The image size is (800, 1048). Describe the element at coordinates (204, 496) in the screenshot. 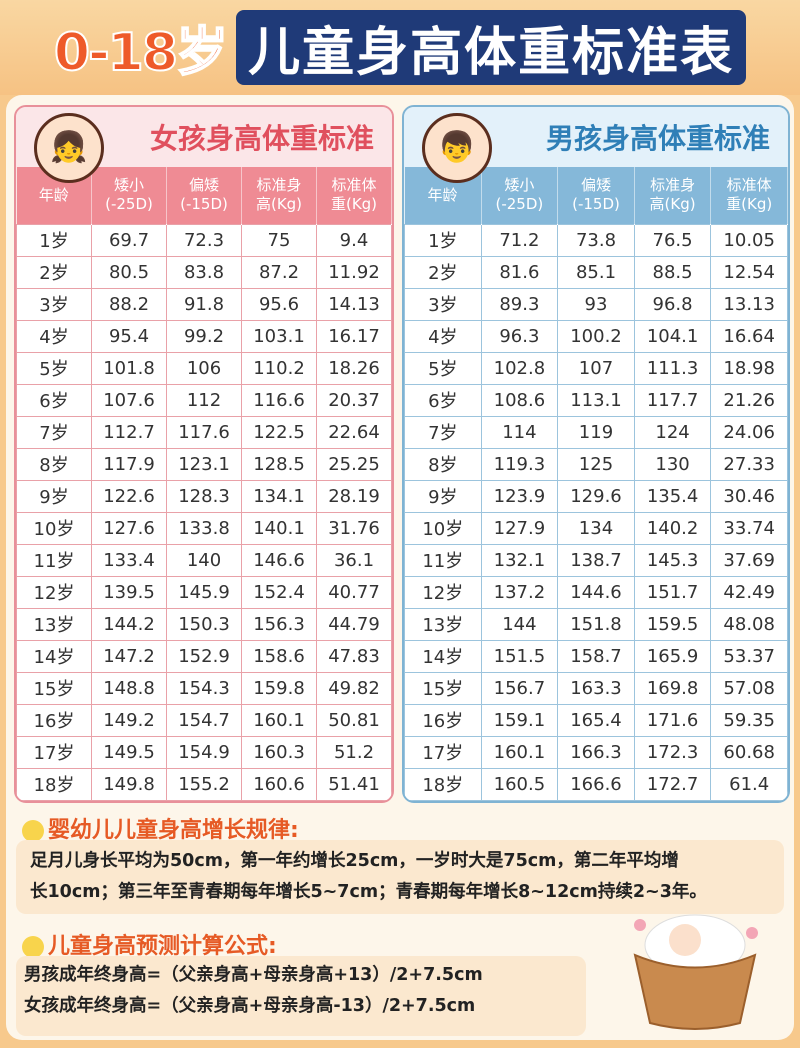

I see `girl-table-row: 9岁 122.6 128.3 134.1 28.19` at that location.